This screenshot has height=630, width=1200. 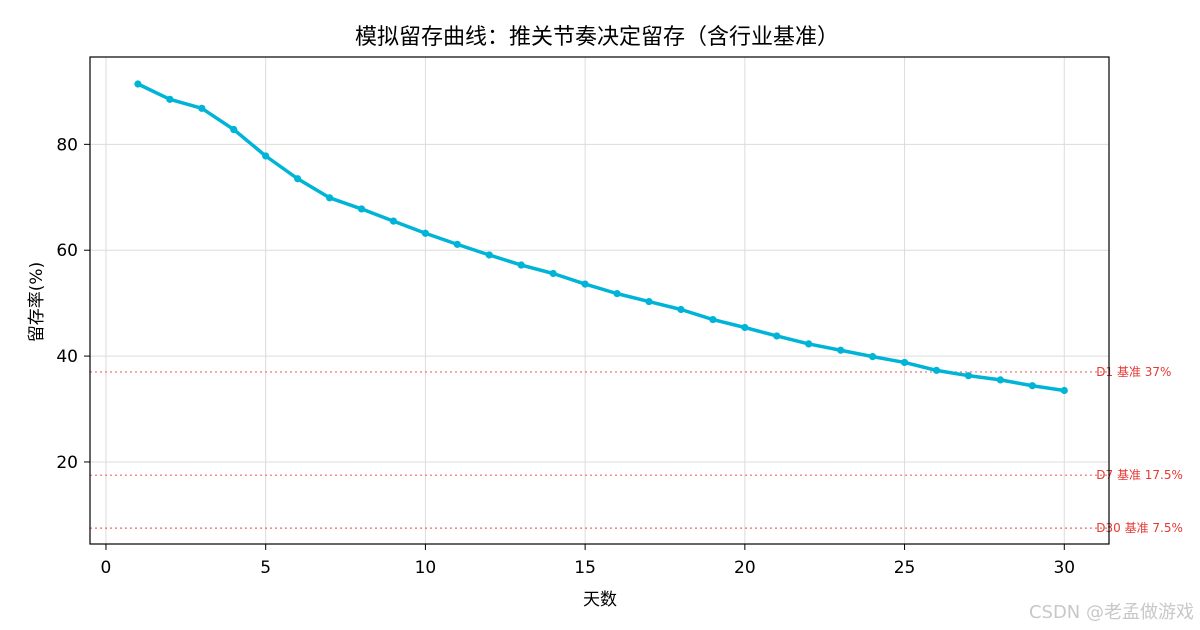 I want to click on y-tick-label: 40, so click(x=67, y=357).